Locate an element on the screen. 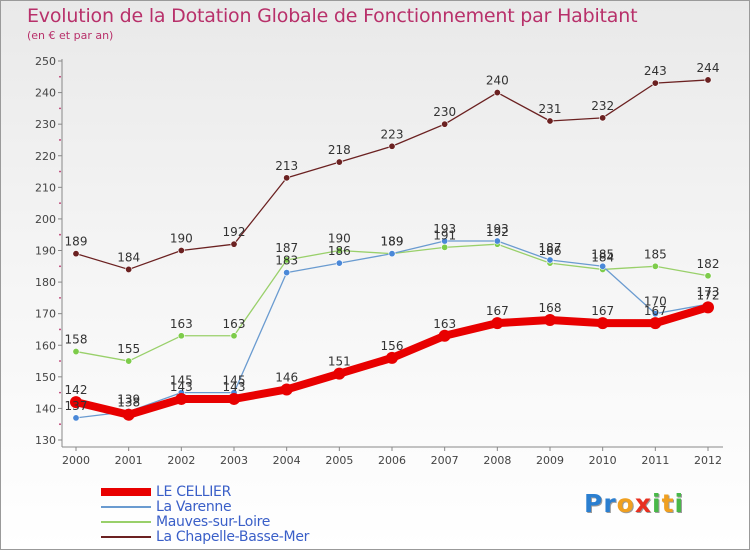 The height and width of the screenshot is (550, 750). x-tick-label-2012: 2012 is located at coordinates (708, 460).